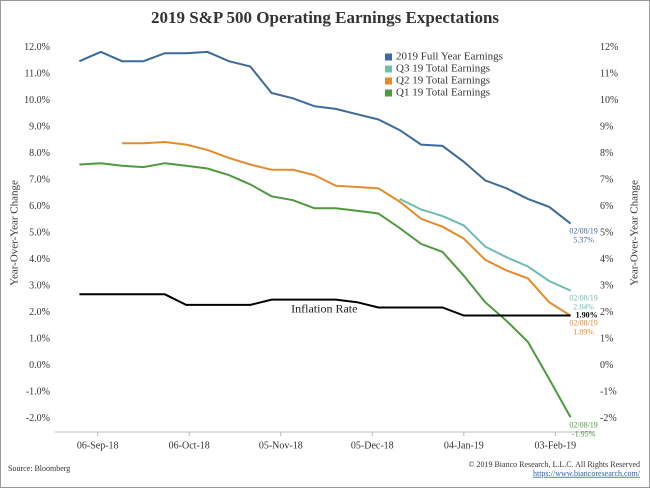  I want to click on y2-tick-label: 9%, so click(606, 127).